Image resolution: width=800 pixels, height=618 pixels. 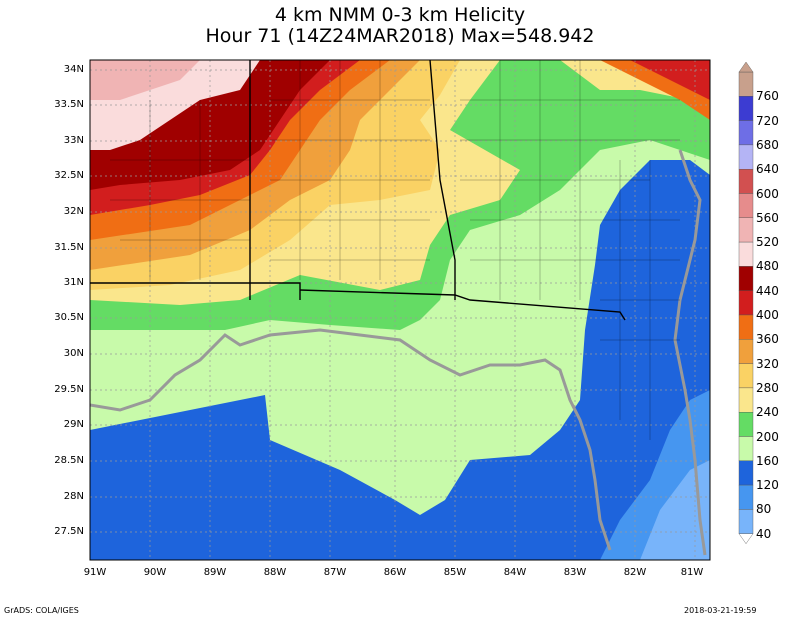 I want to click on lon-label: 90W, so click(x=155, y=572).